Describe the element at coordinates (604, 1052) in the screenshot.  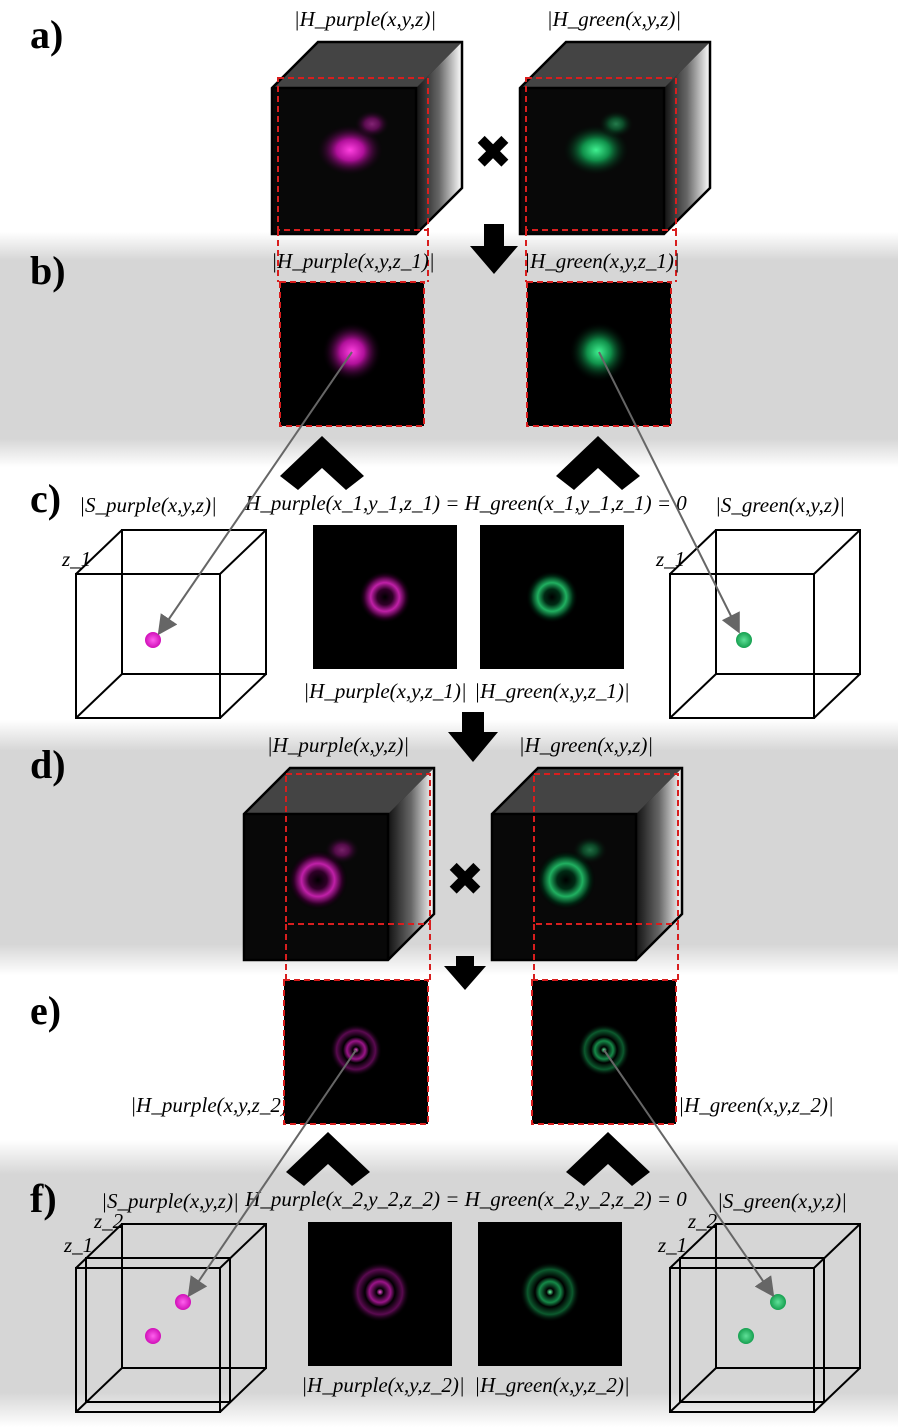
I see `slice-green-e` at that location.